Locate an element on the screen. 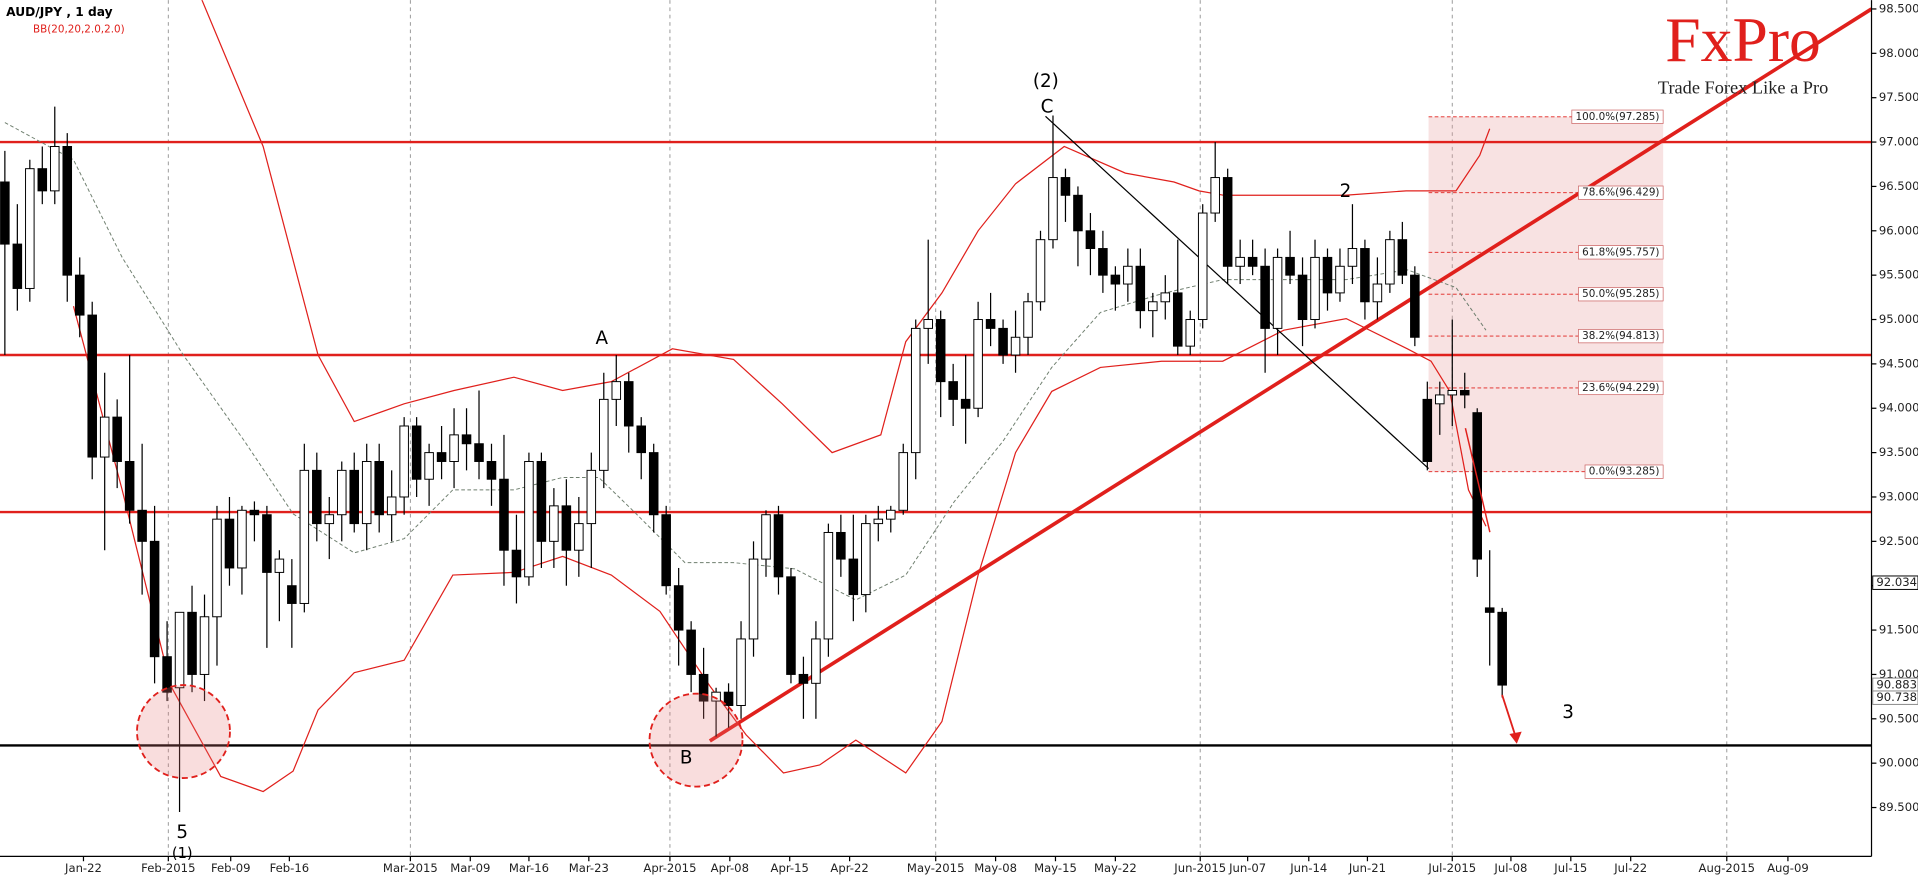 This screenshot has width=1918, height=876. wave-label: (1) is located at coordinates (182, 853).